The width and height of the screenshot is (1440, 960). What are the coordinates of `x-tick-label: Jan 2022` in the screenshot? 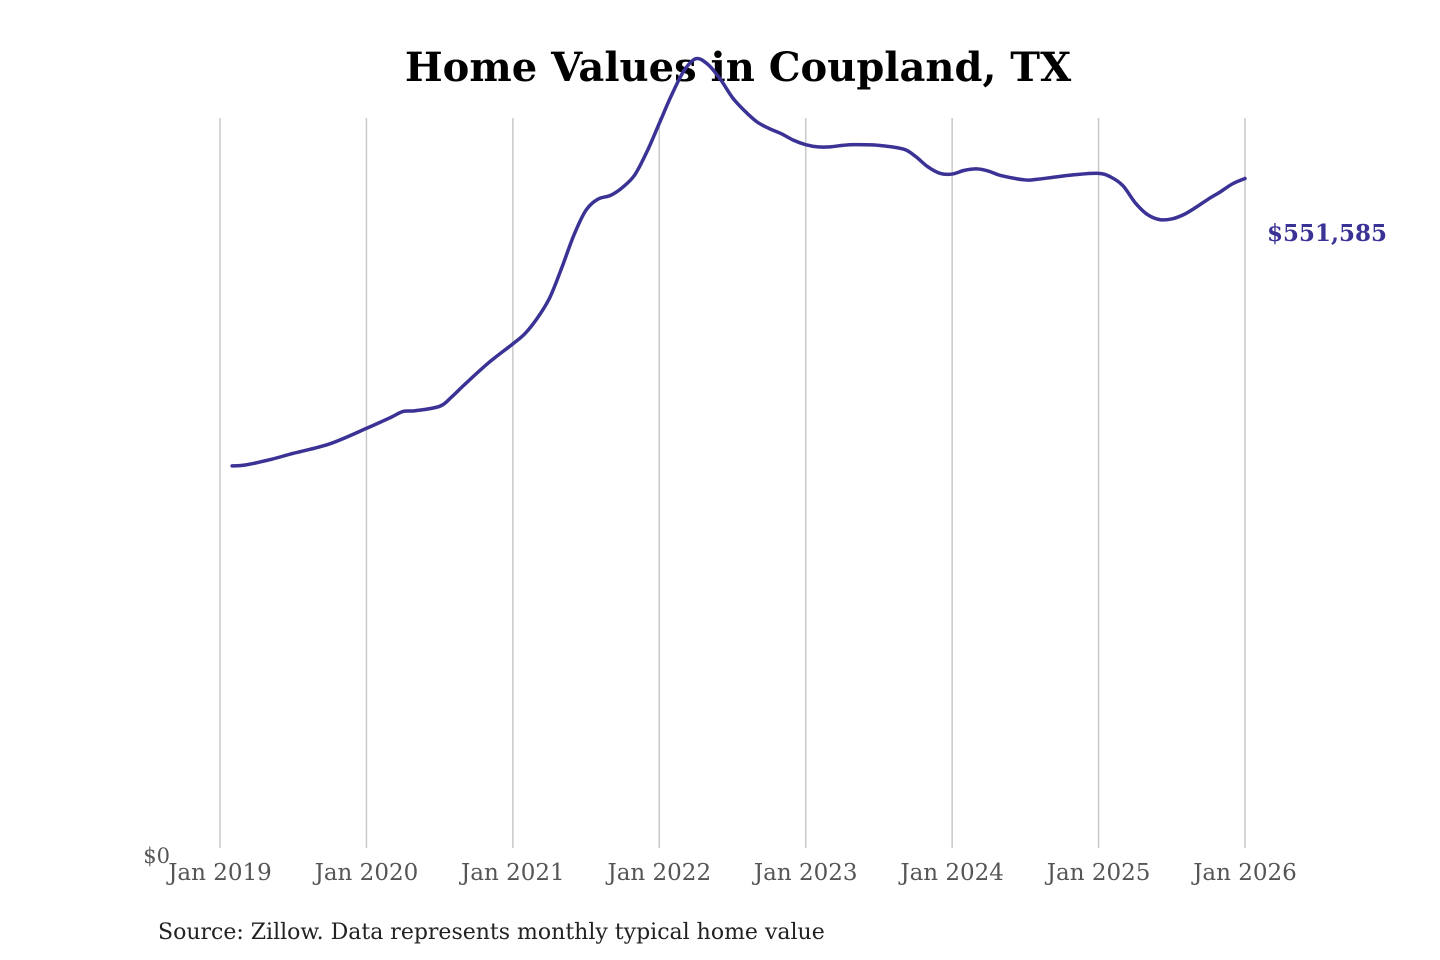 It's located at (658, 873).